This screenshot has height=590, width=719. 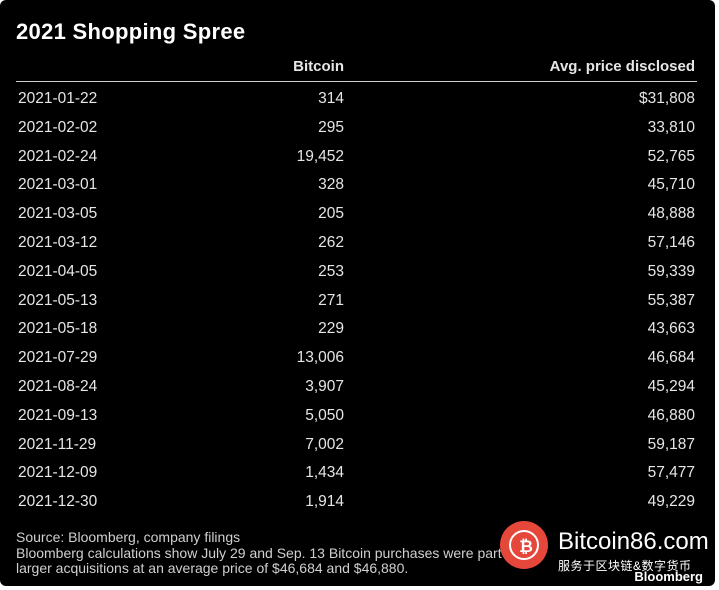 What do you see at coordinates (58, 98) in the screenshot?
I see `cell-date: 2021-01-22` at bounding box center [58, 98].